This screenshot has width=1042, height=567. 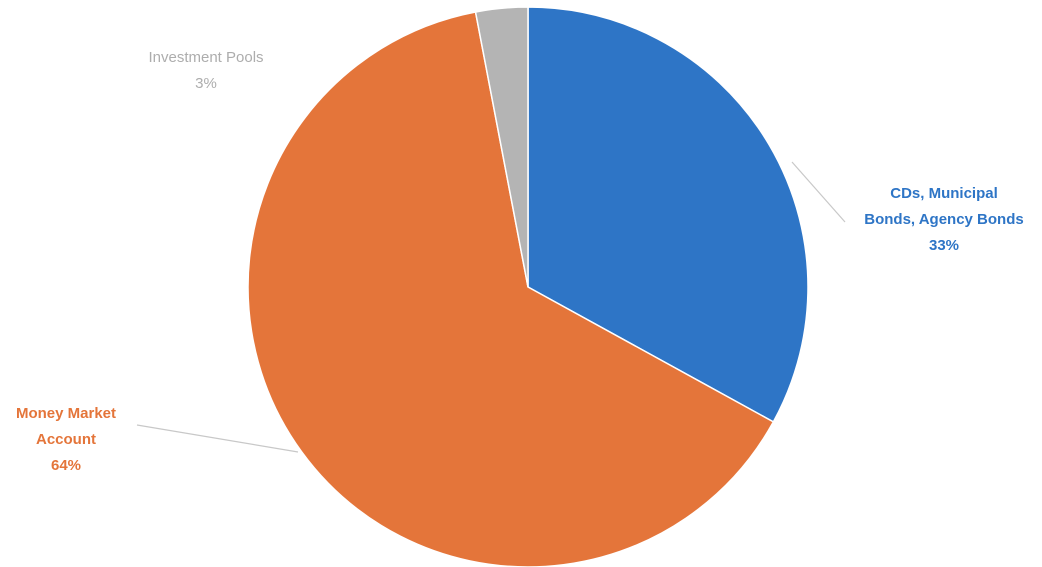 What do you see at coordinates (818, 192) in the screenshot?
I see `leader-line-cds-municipal-bonds-agency-bonds` at bounding box center [818, 192].